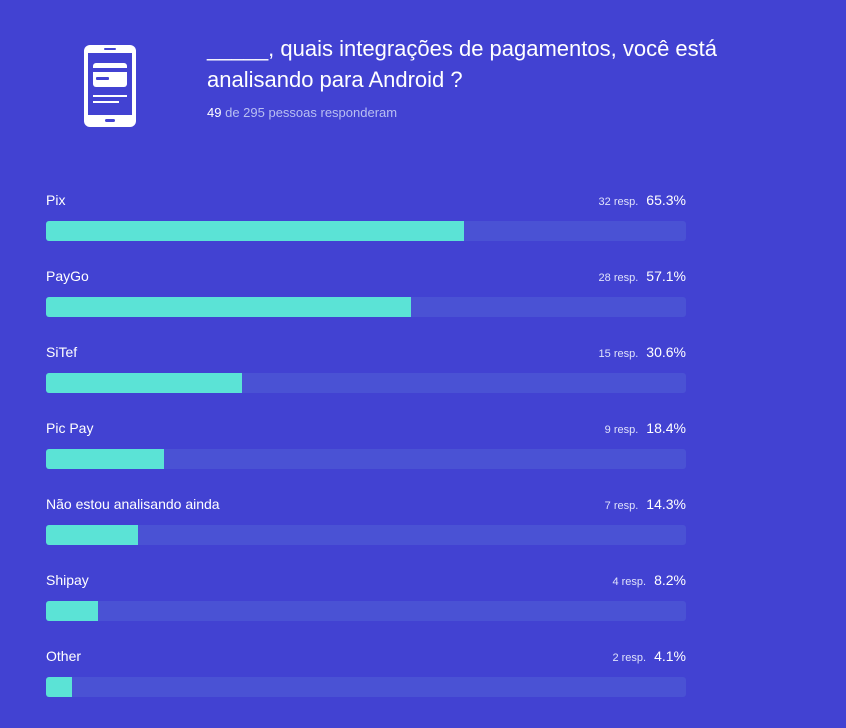 Image resolution: width=846 pixels, height=728 pixels. What do you see at coordinates (642, 200) in the screenshot?
I see `bar-value-group: 32 resp. 65.3%` at bounding box center [642, 200].